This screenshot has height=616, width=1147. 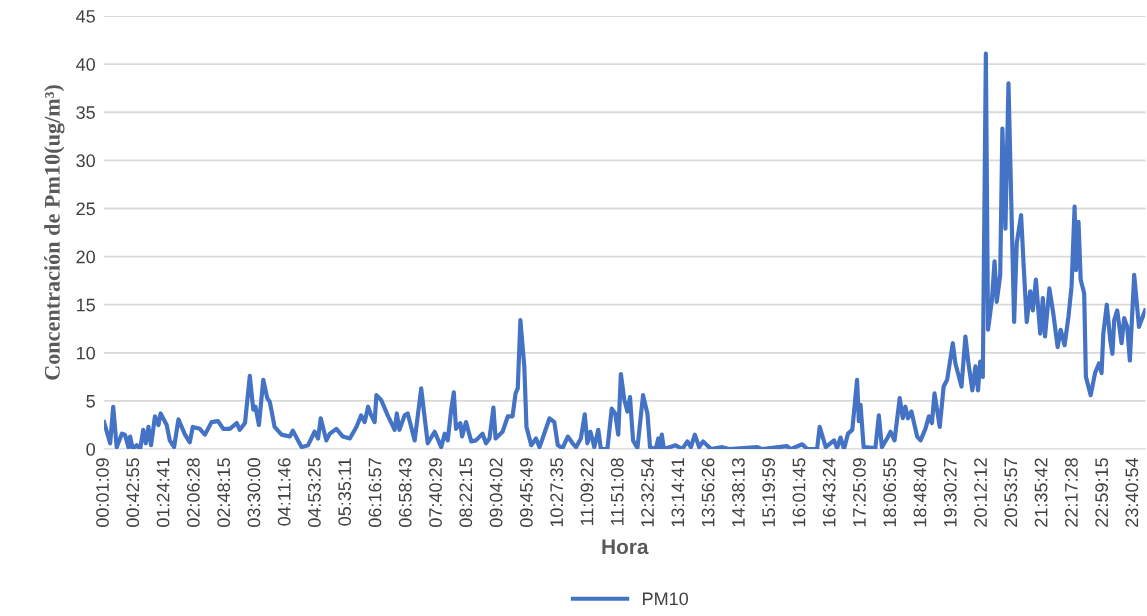 What do you see at coordinates (647, 492) in the screenshot?
I see `x-tick-label: 12:32:54` at bounding box center [647, 492].